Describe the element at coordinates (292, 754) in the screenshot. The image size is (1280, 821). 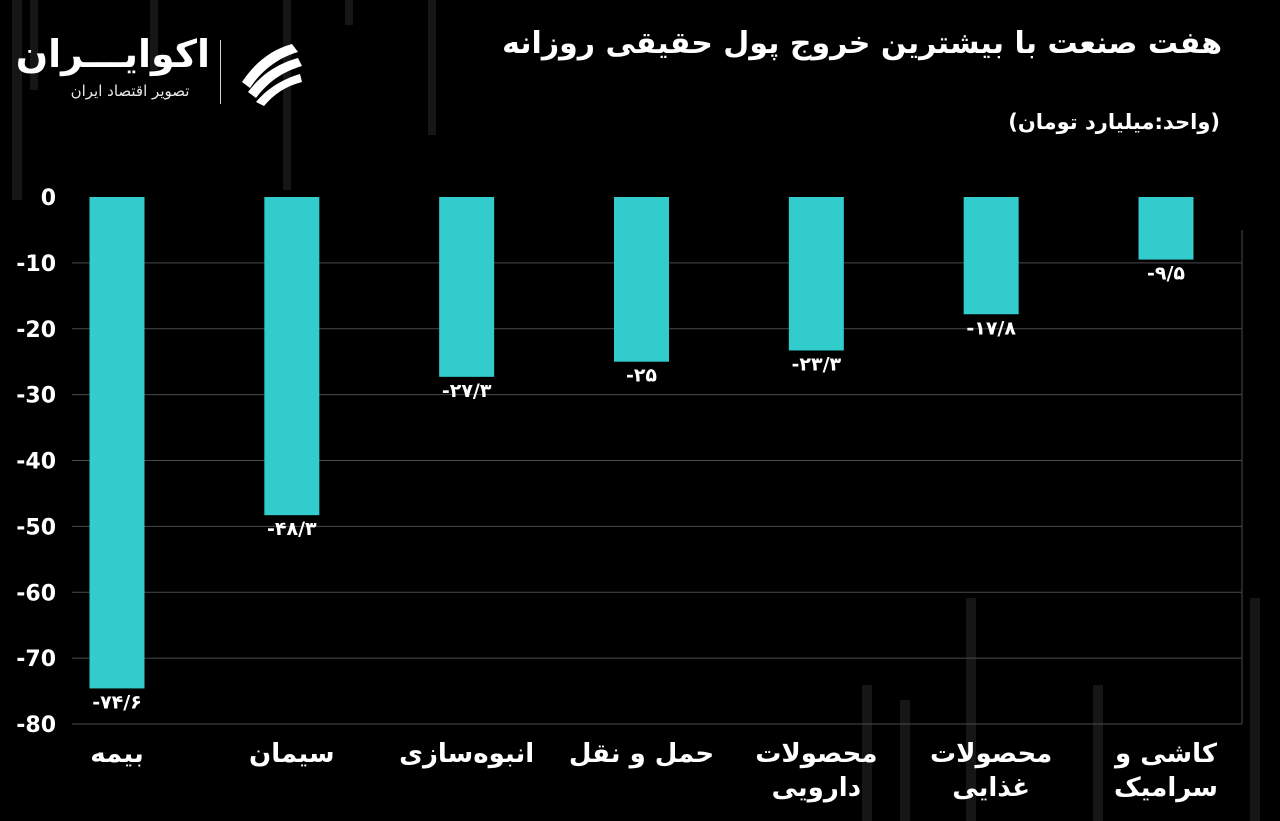
I see `category-label: سیمان` at that location.